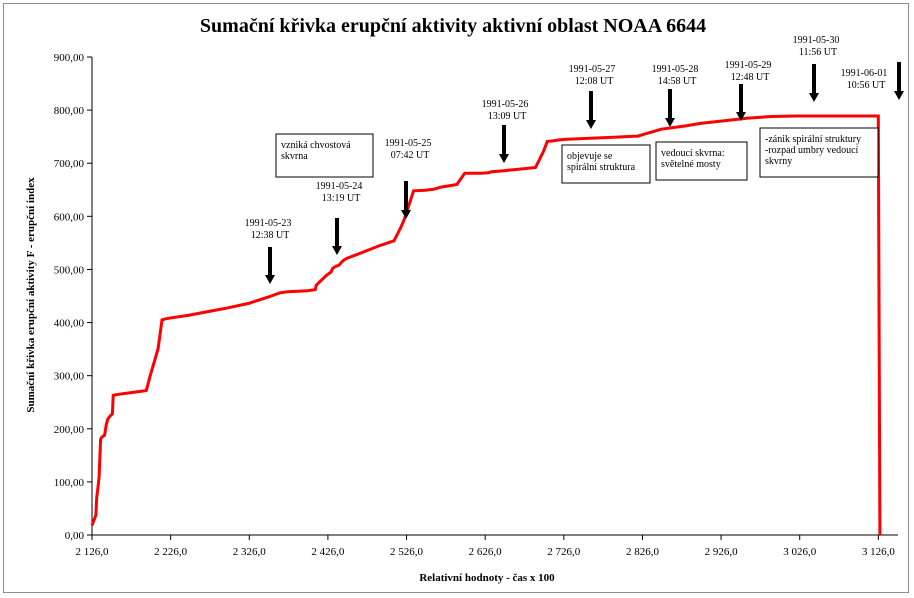 This screenshot has height=598, width=914. Describe the element at coordinates (594, 81) in the screenshot. I see `annotation-time: 12:08 UT` at that location.